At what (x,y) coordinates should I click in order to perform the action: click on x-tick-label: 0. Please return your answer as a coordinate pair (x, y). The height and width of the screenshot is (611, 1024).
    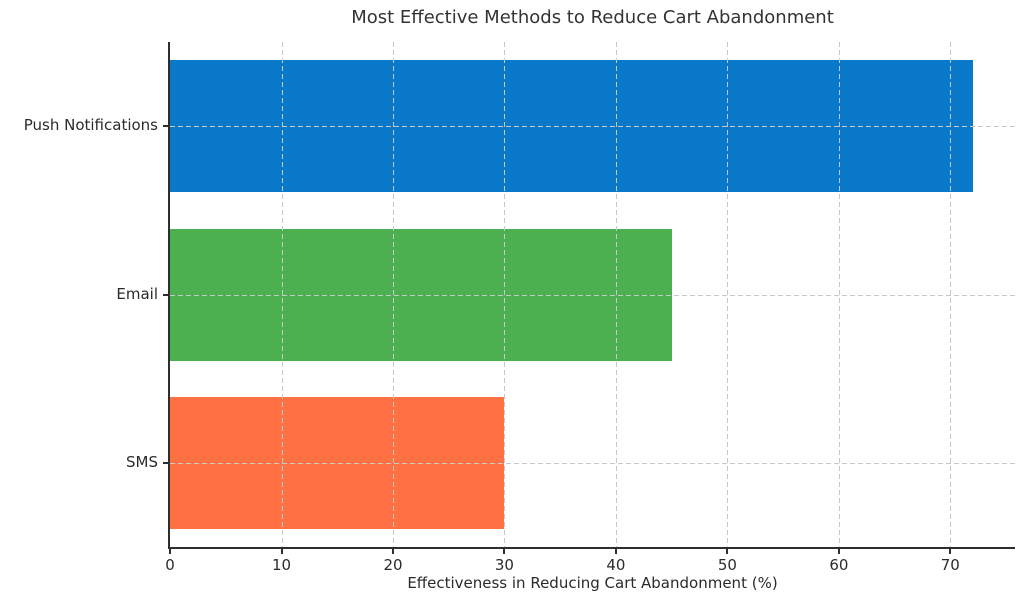
    Looking at the image, I should click on (170, 565).